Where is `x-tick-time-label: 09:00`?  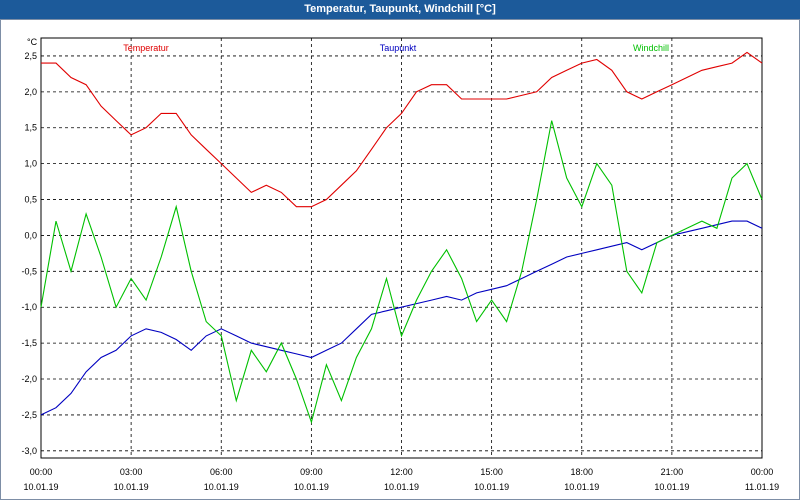 x-tick-time-label: 09:00 is located at coordinates (311, 472).